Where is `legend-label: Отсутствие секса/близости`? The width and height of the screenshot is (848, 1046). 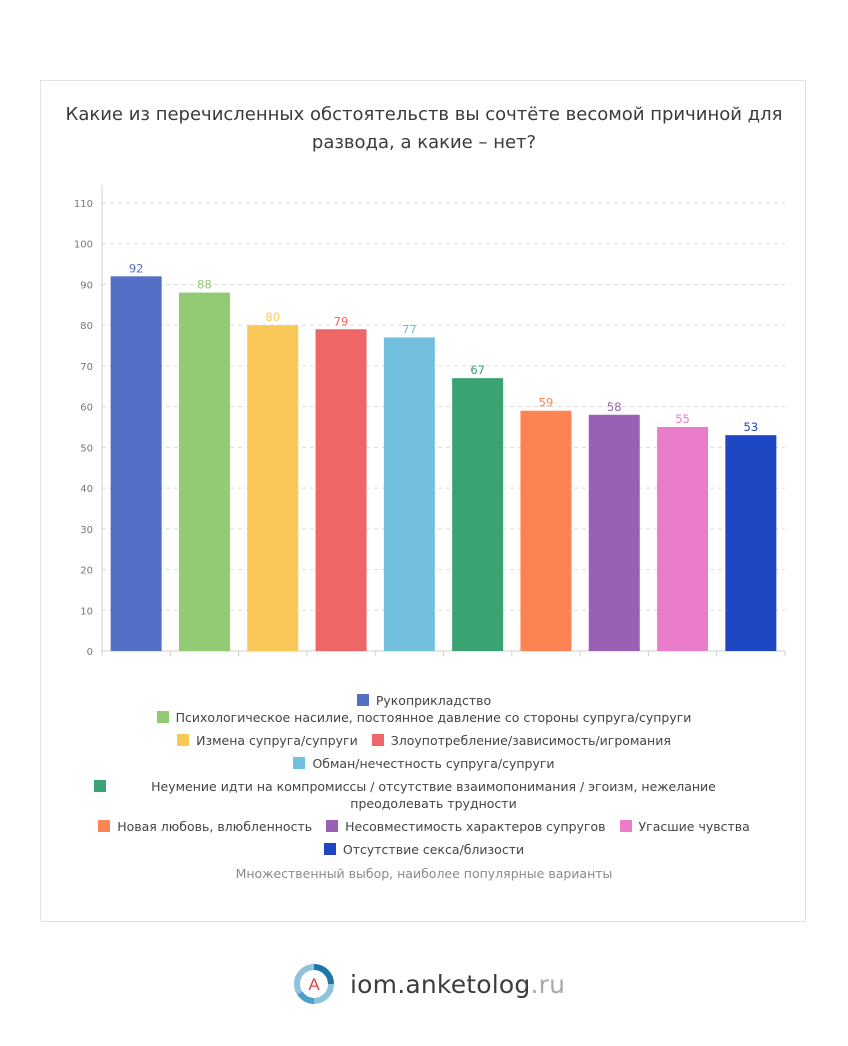 legend-label: Отсутствие секса/близости is located at coordinates (433, 849).